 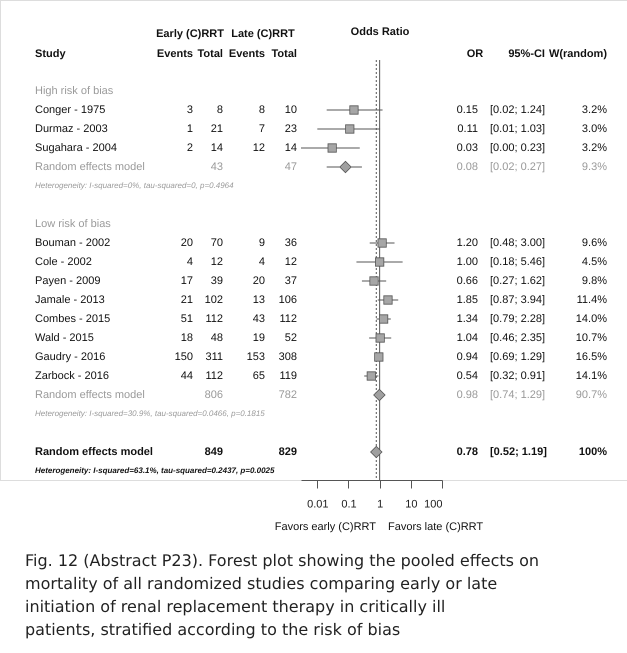 I want to click on text: 106, so click(x=287, y=300).